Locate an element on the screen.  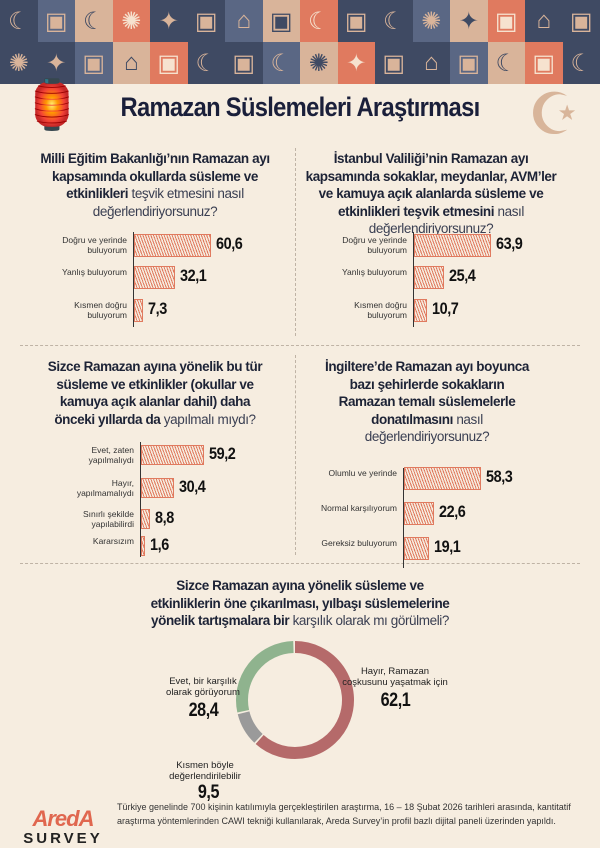
logo-mark: AredA is located at coordinates (63, 818).